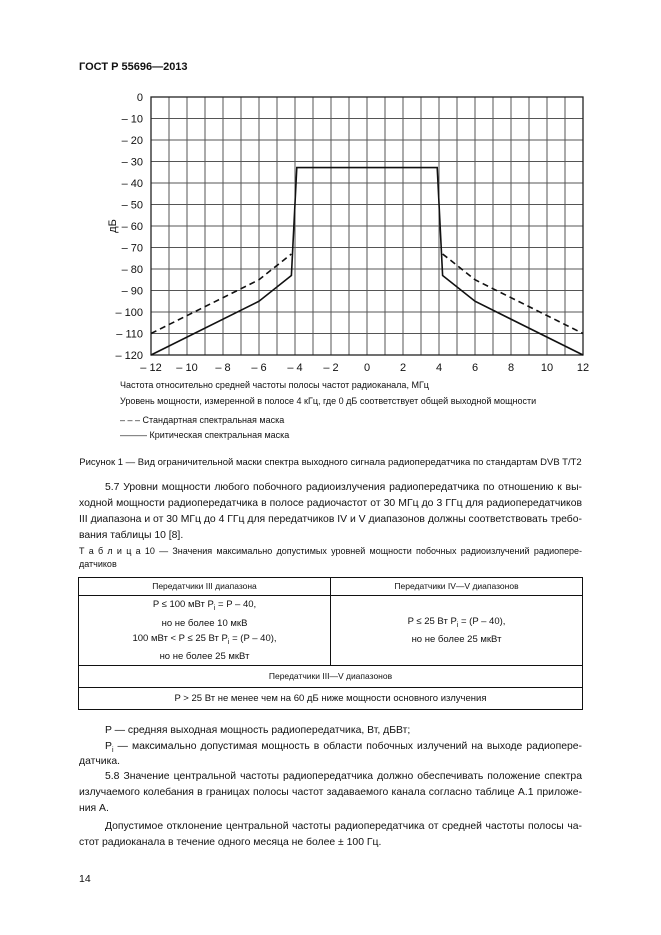  I want to click on x-tick-label: – 12, so click(150, 368).